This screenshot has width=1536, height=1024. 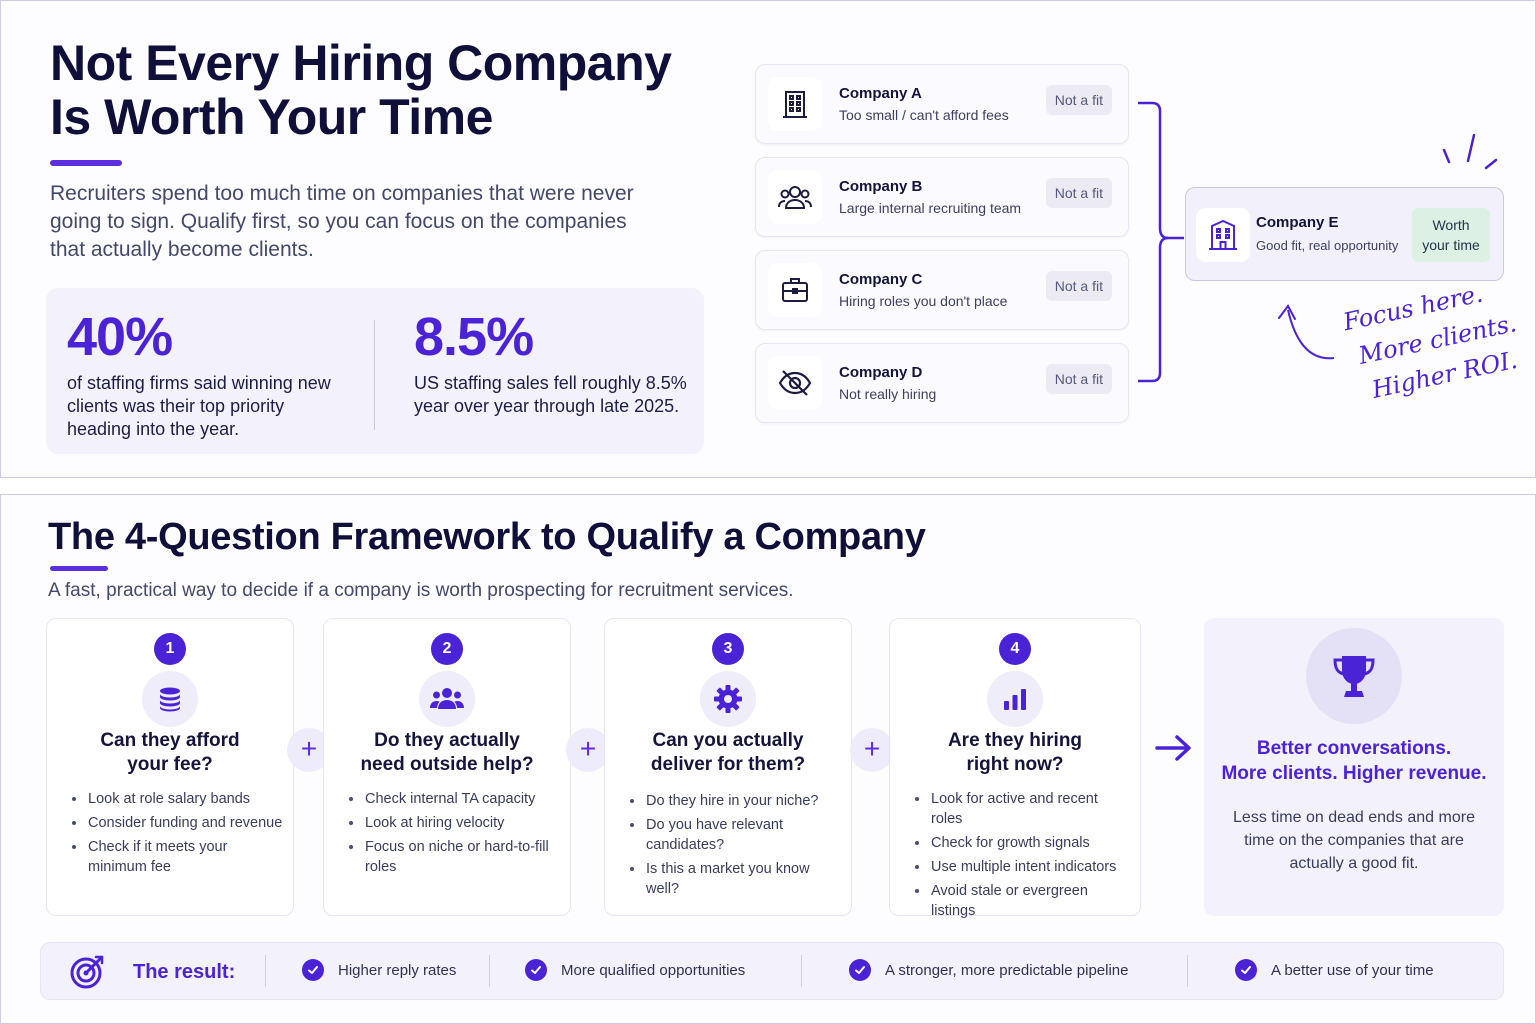 I want to click on target-icon, so click(x=87, y=972).